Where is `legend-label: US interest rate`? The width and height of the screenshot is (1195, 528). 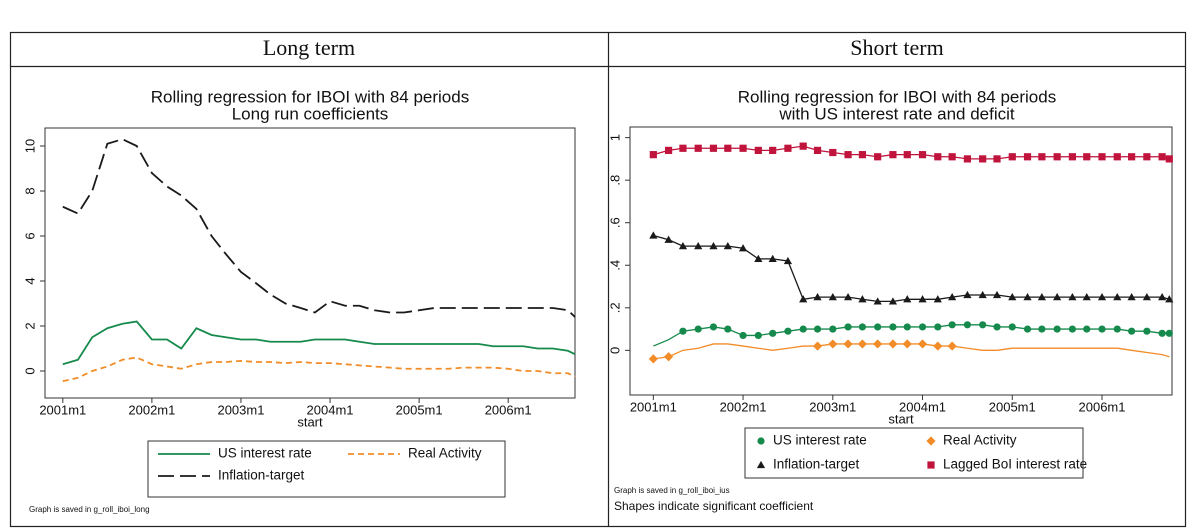
legend-label: US interest rate is located at coordinates (820, 440).